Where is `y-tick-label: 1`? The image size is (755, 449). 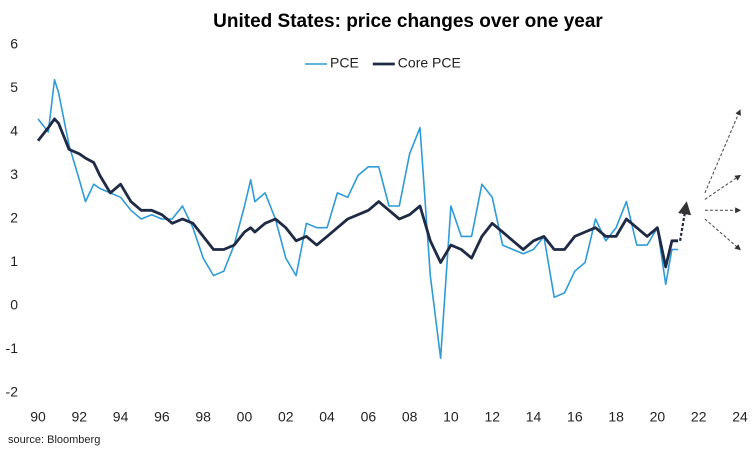 y-tick-label: 1 is located at coordinates (14, 261).